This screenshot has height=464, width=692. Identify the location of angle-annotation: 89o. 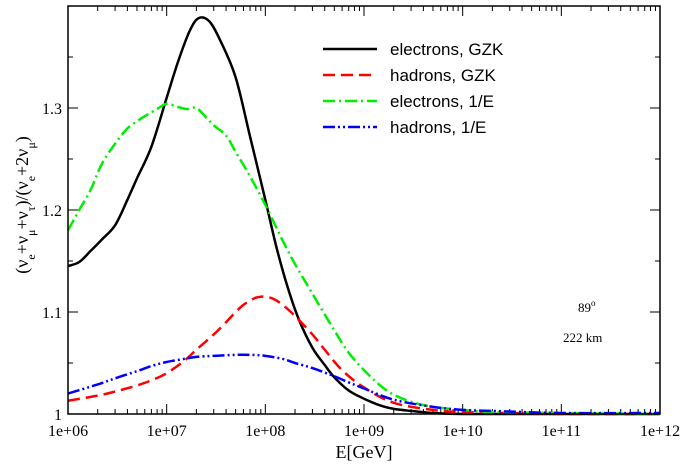
(587, 306).